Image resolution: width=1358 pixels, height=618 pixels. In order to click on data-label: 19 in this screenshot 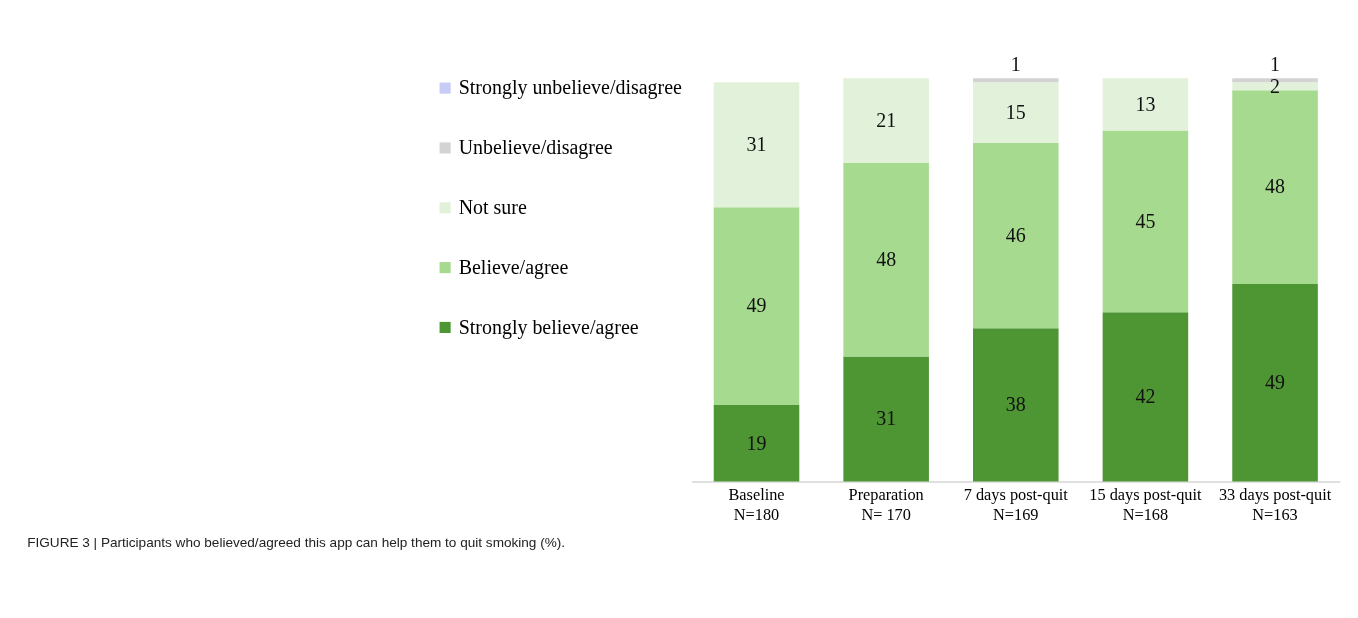, I will do `click(756, 442)`.